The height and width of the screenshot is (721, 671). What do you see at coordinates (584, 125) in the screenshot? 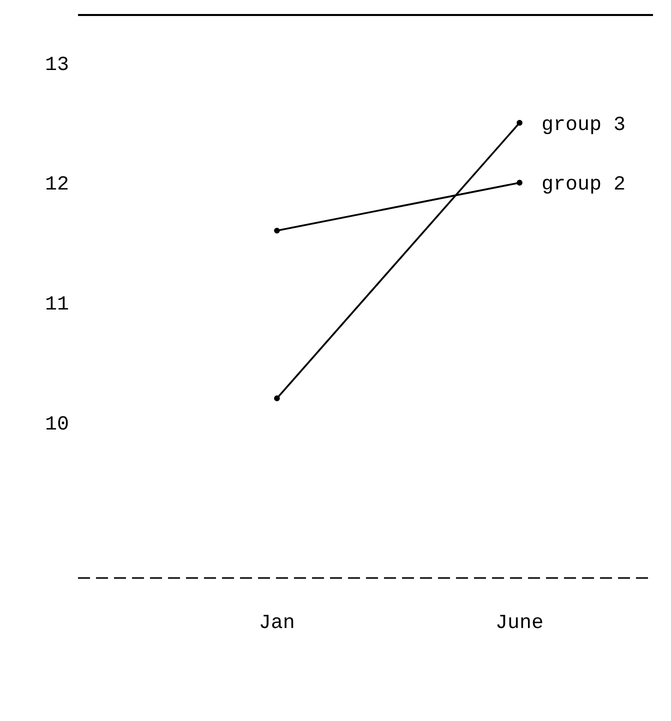
I see `series-label: group 3` at bounding box center [584, 125].